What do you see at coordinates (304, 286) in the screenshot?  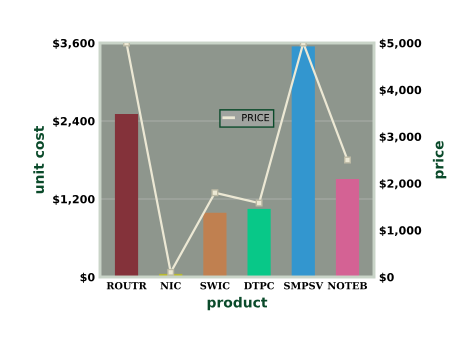 I see `x-tick-label: SMPSV` at bounding box center [304, 286].